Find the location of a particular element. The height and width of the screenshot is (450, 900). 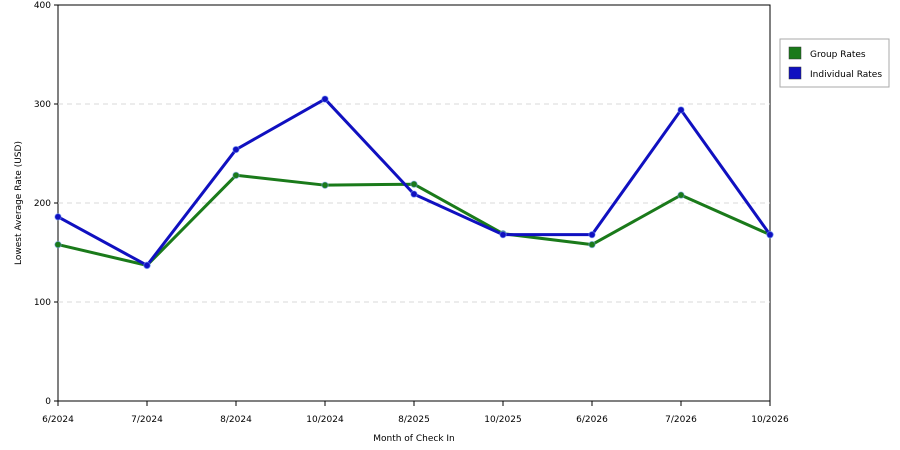

legend-swatch-group-rates is located at coordinates (795, 53).